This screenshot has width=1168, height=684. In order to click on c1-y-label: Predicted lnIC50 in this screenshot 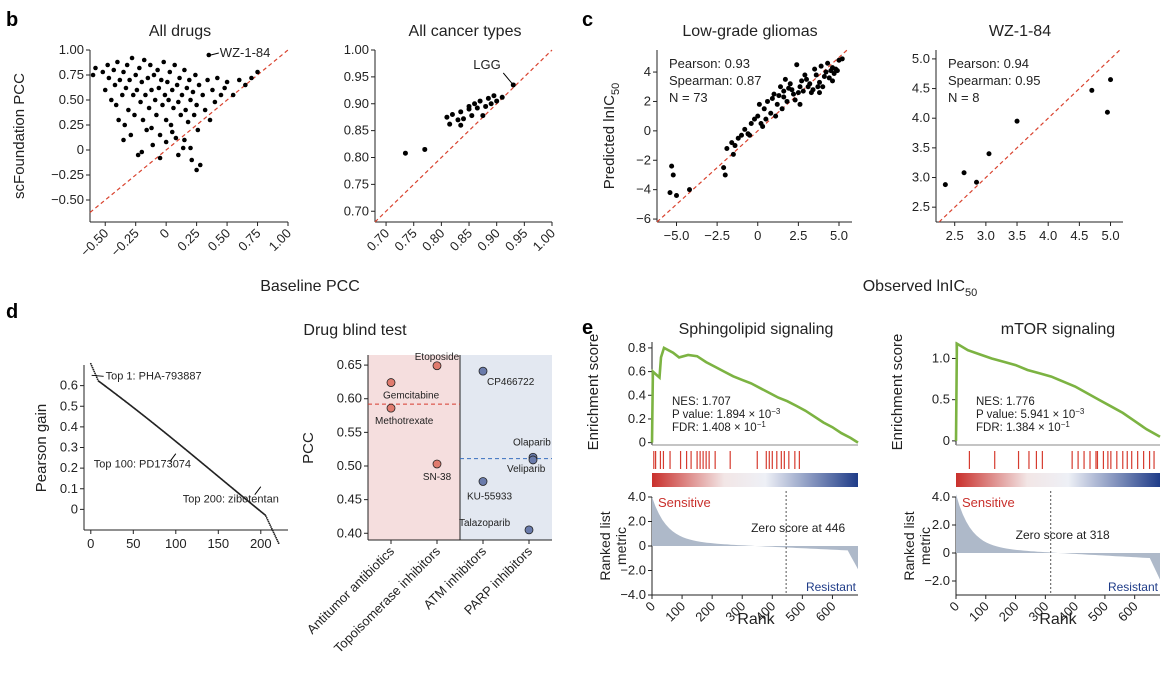, I will do `click(611, 136)`.